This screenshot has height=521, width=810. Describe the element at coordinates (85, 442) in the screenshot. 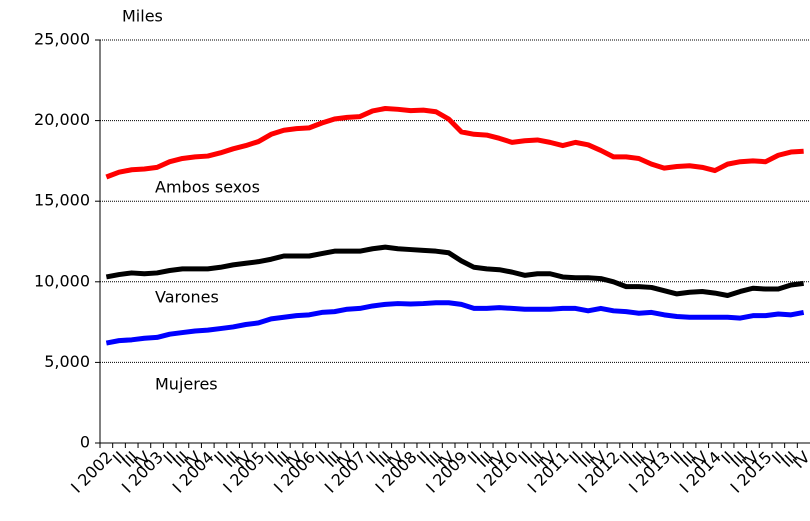

I see `y-tick-label: 0` at that location.